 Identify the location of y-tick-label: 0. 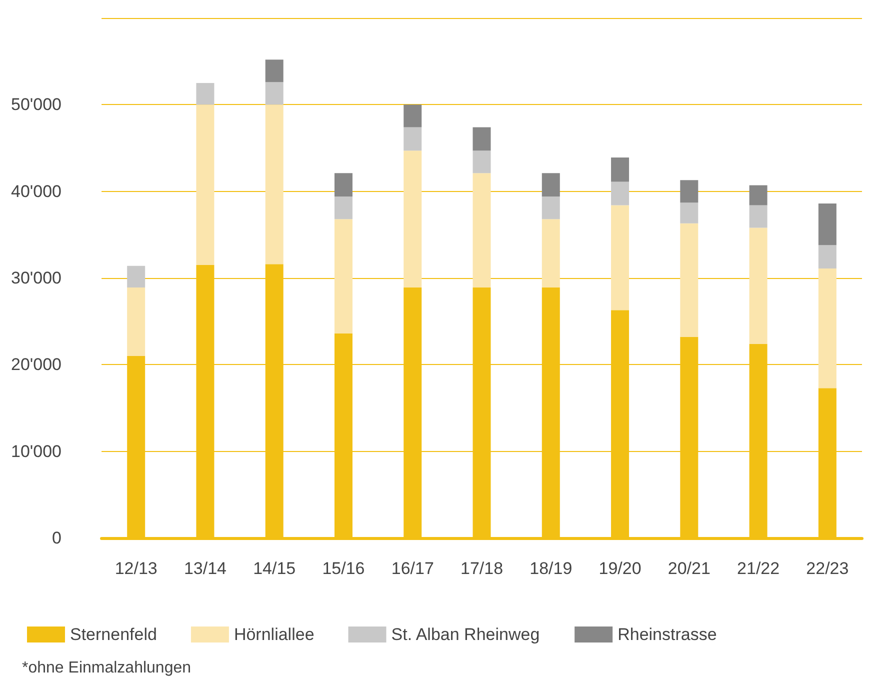
(57, 538).